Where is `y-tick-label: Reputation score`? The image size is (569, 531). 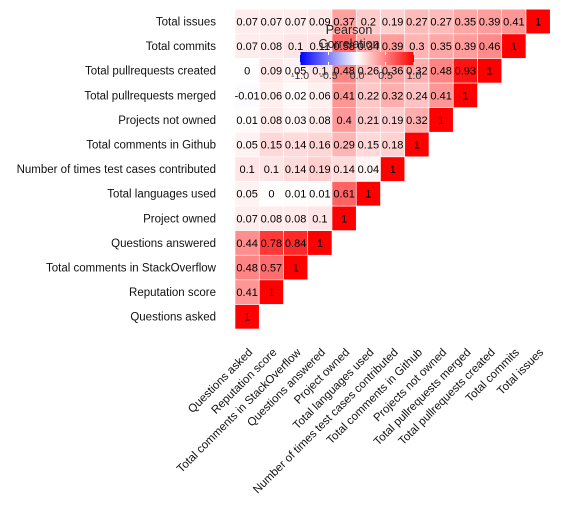 y-tick-label: Reputation score is located at coordinates (172, 293).